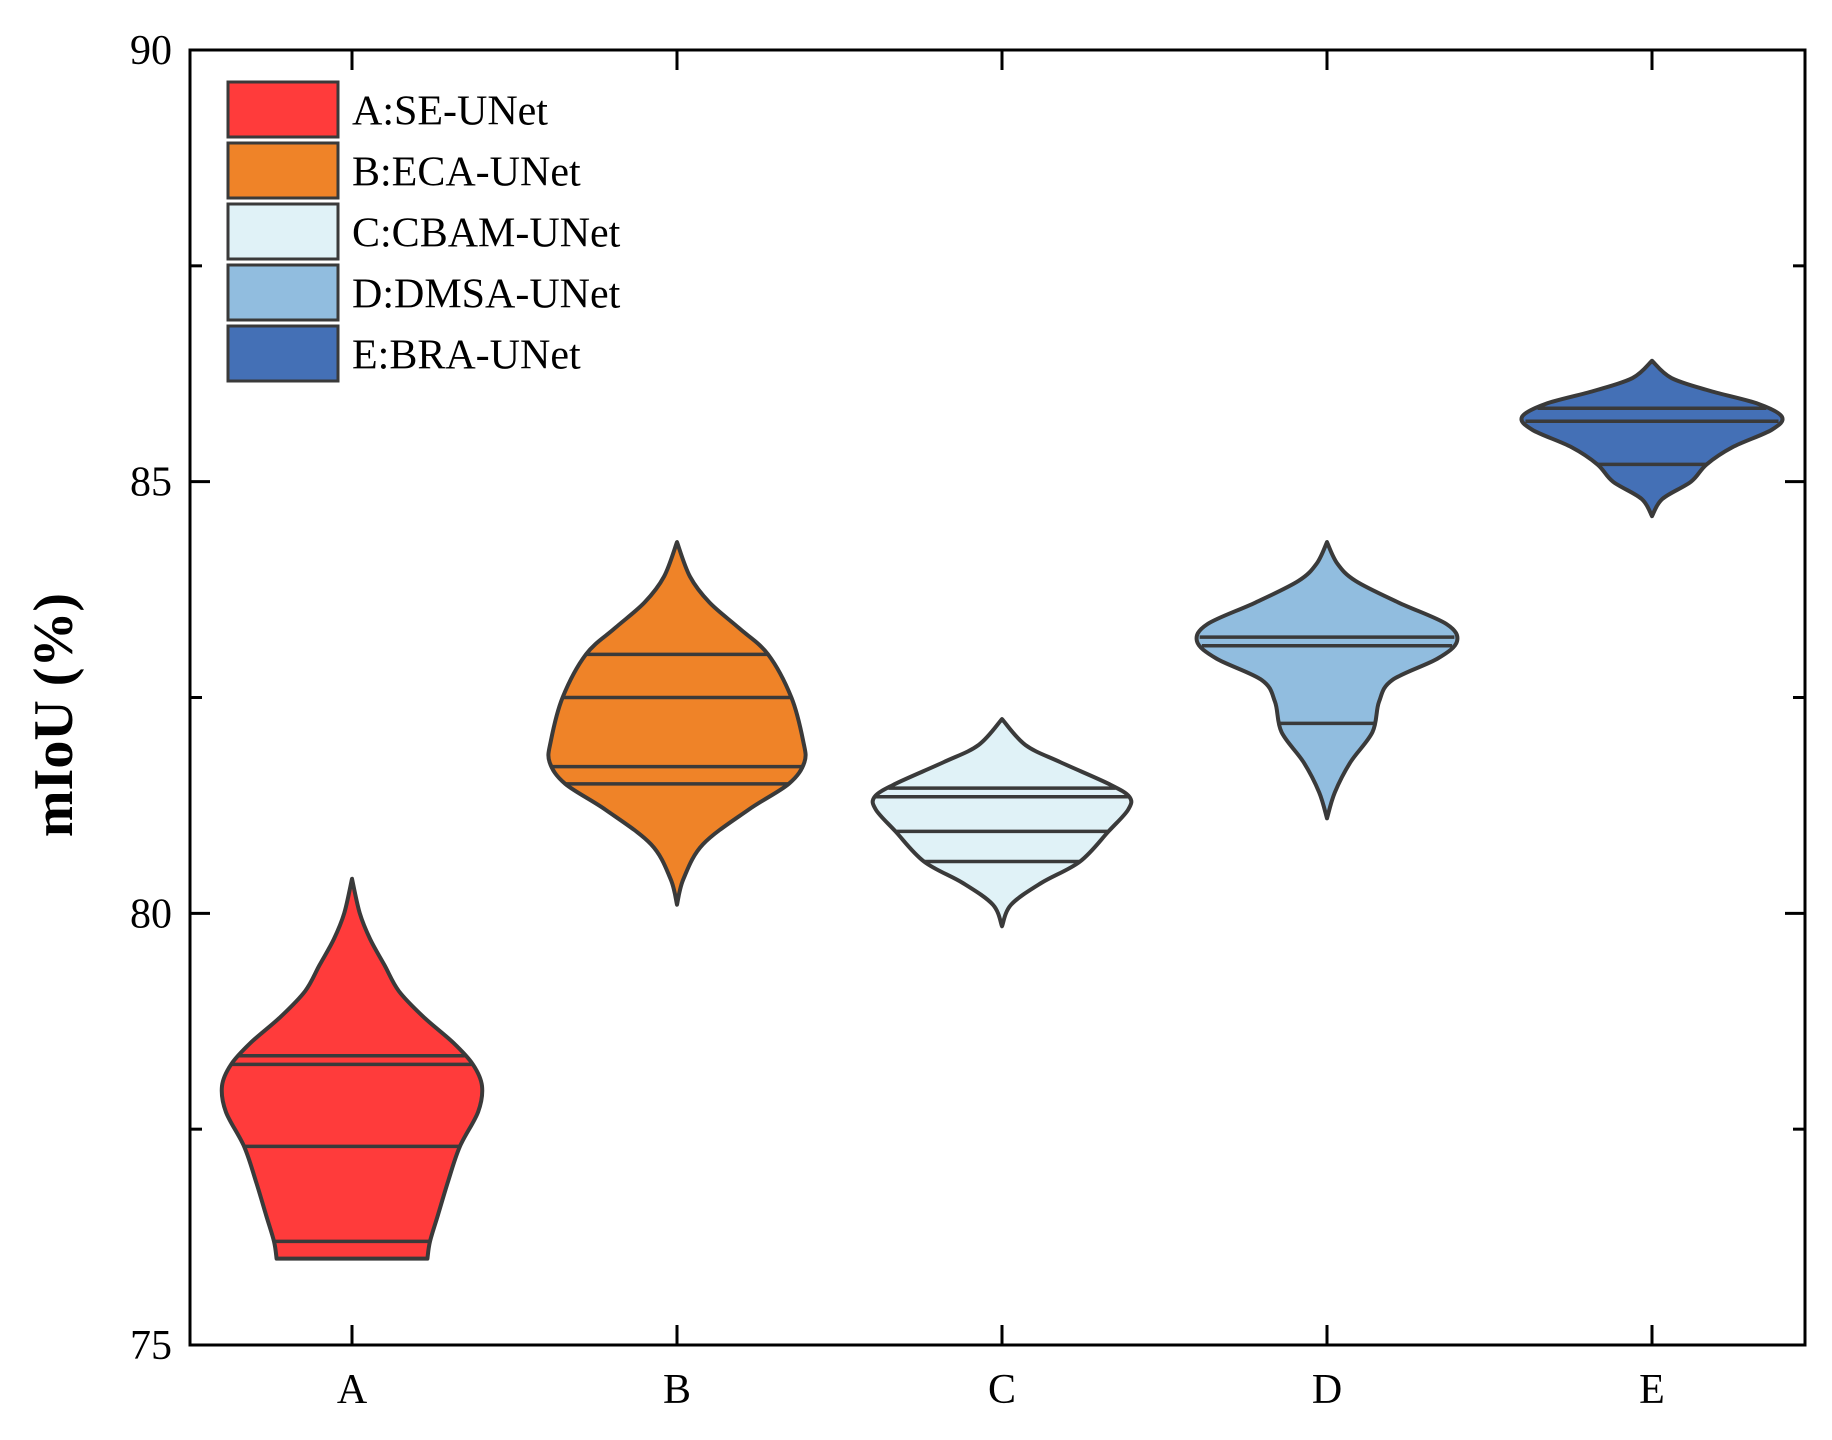 Image resolution: width=1832 pixels, height=1440 pixels. I want to click on x-tick-label-C: C, so click(1002, 1390).